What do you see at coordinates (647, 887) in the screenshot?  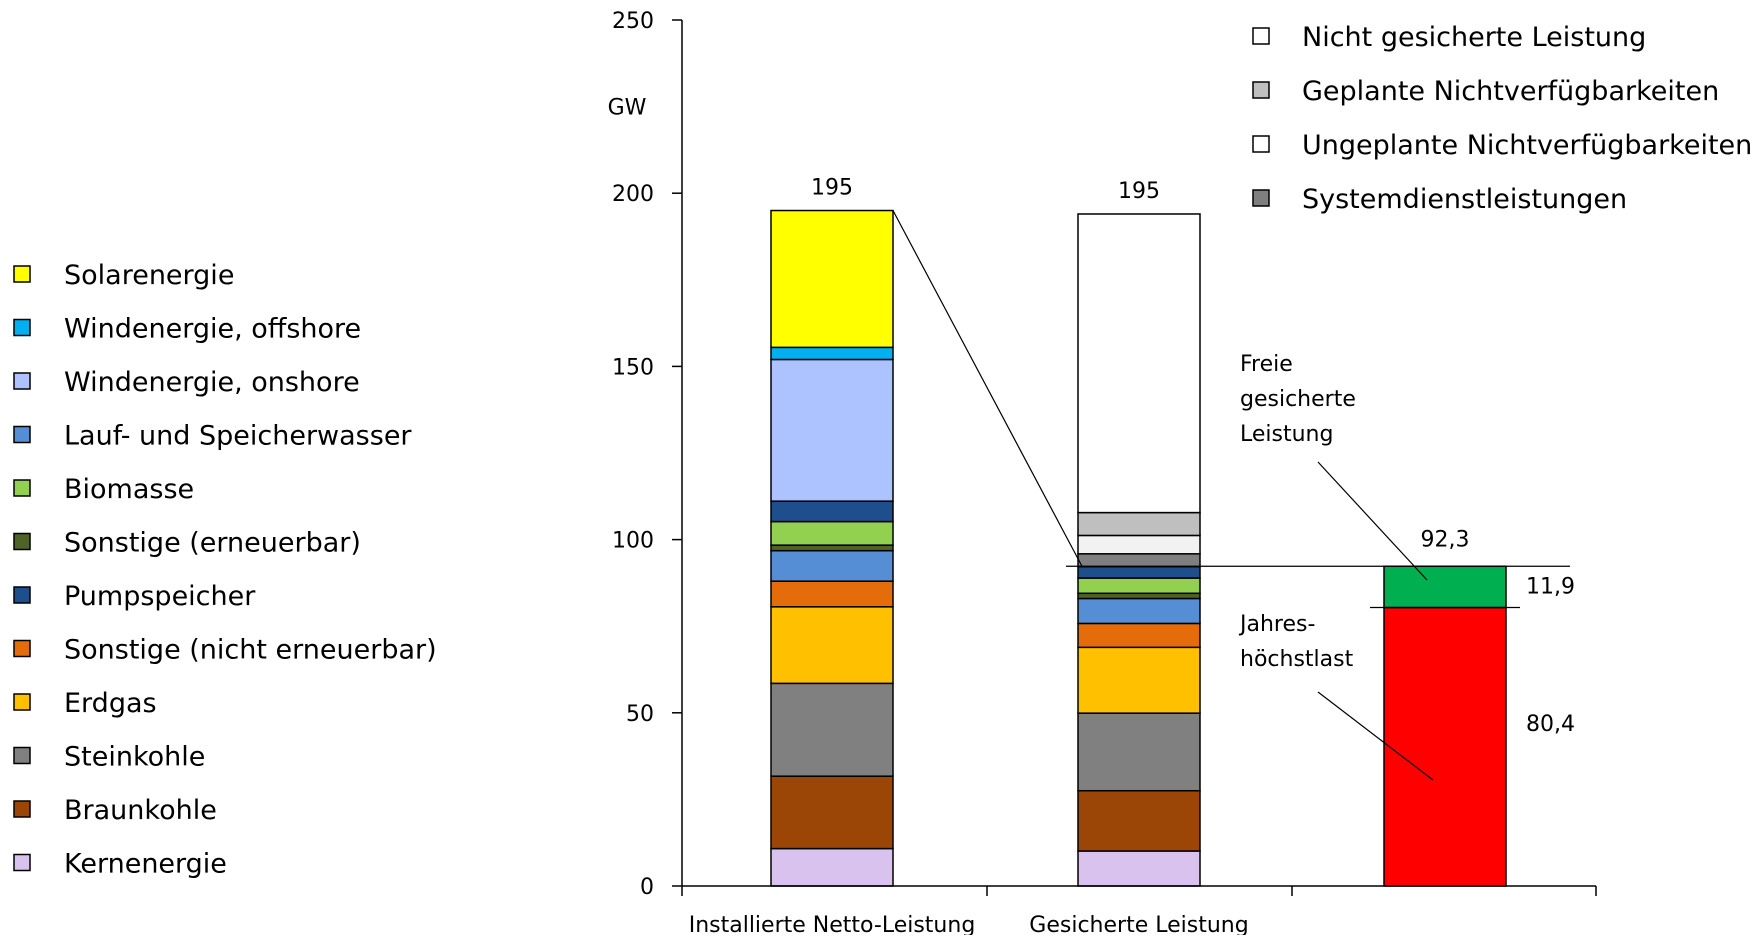 I see `y-tick-label-0: 0` at bounding box center [647, 887].